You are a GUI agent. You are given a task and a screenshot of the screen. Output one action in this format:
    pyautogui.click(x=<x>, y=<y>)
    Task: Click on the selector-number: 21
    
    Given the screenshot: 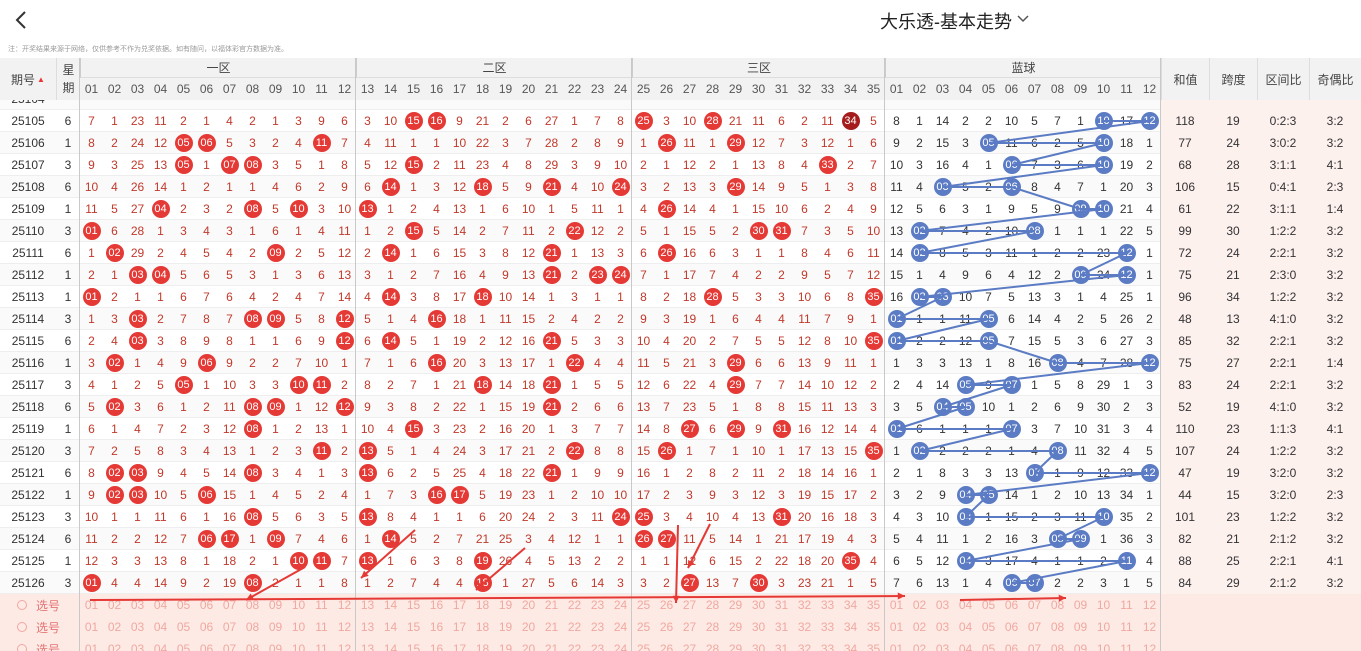 What is the action you would take?
    pyautogui.click(x=551, y=605)
    